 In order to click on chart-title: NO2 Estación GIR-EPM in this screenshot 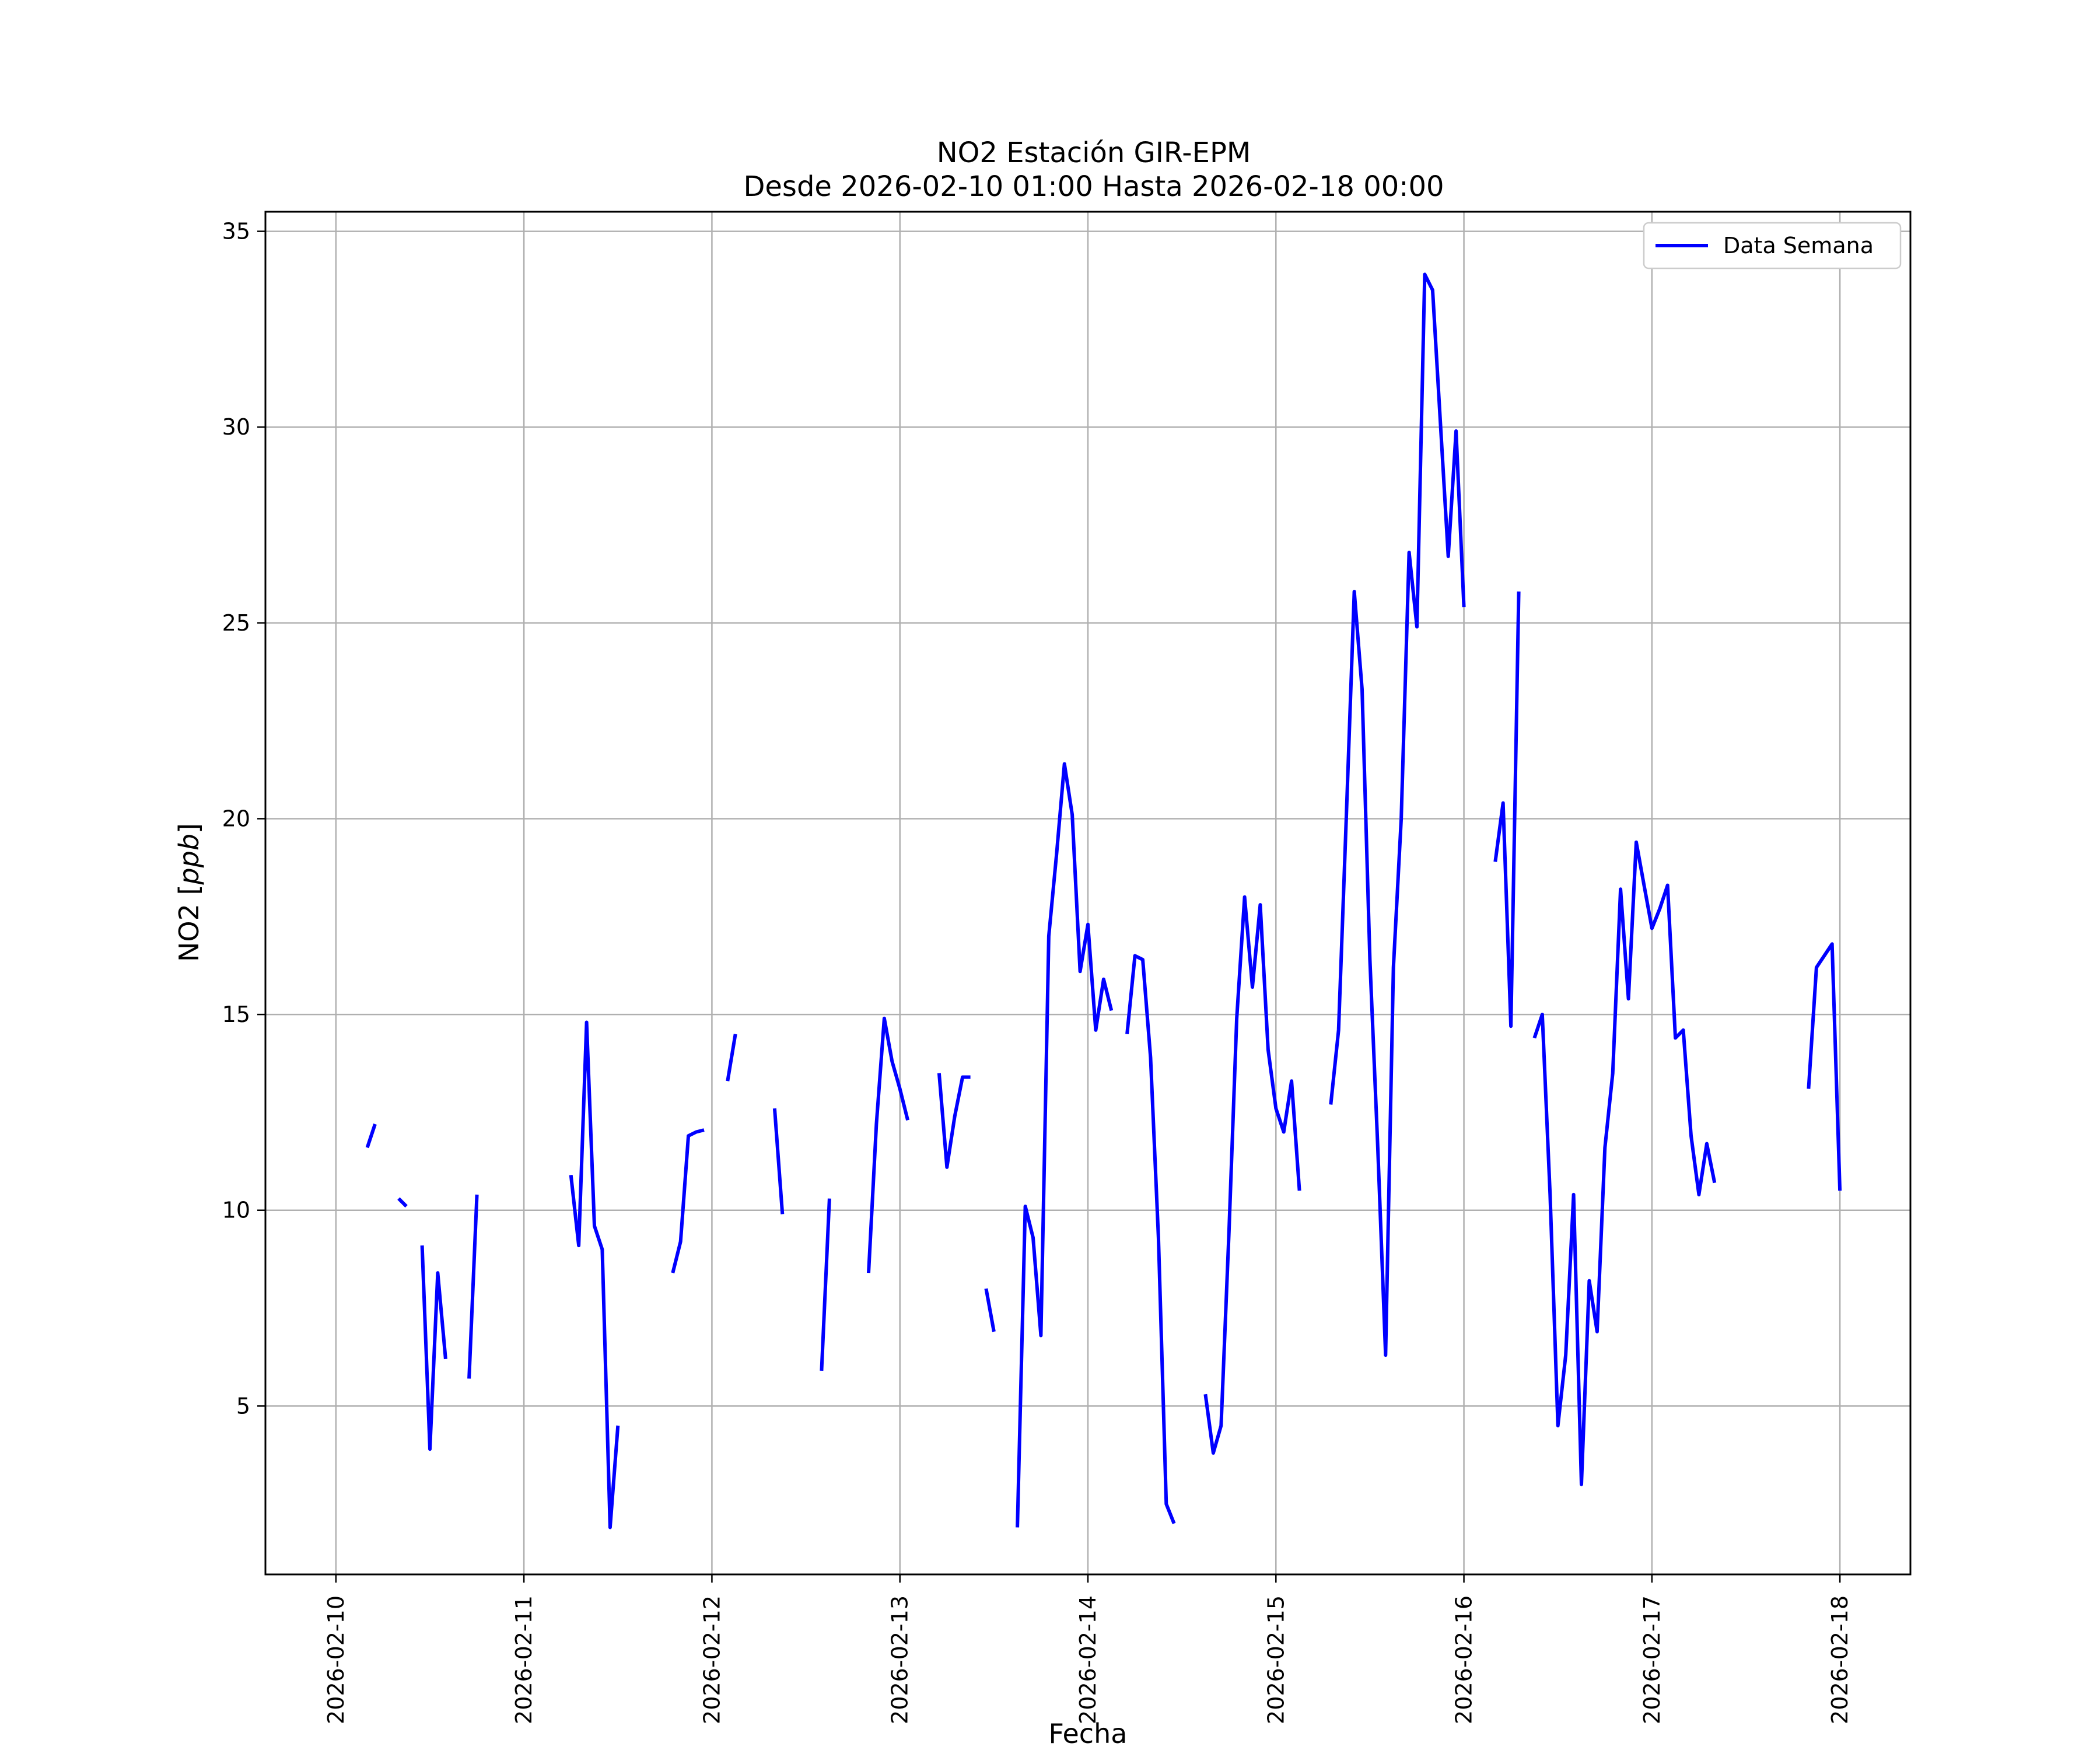, I will do `click(1094, 152)`.